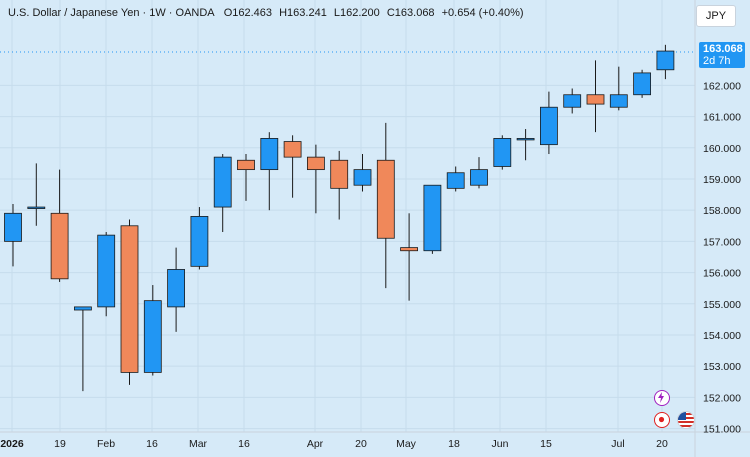 The width and height of the screenshot is (750, 457). Describe the element at coordinates (722, 211) in the screenshot. I see `y-tick-label: 158.000` at that location.